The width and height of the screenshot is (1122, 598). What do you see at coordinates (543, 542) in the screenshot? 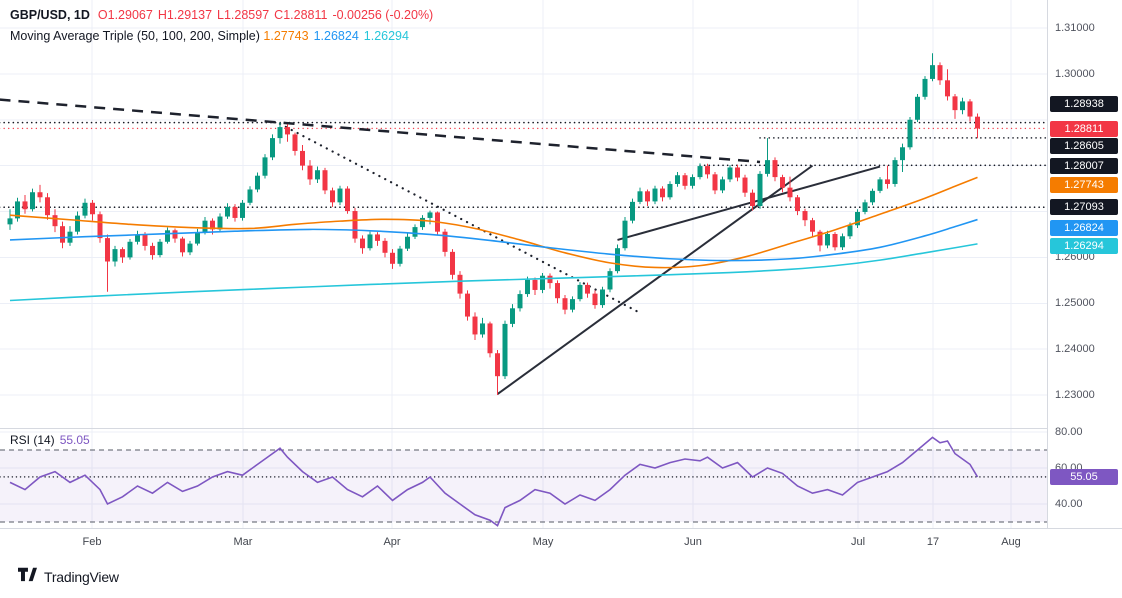
I see `time-axis-label: May` at bounding box center [543, 542].